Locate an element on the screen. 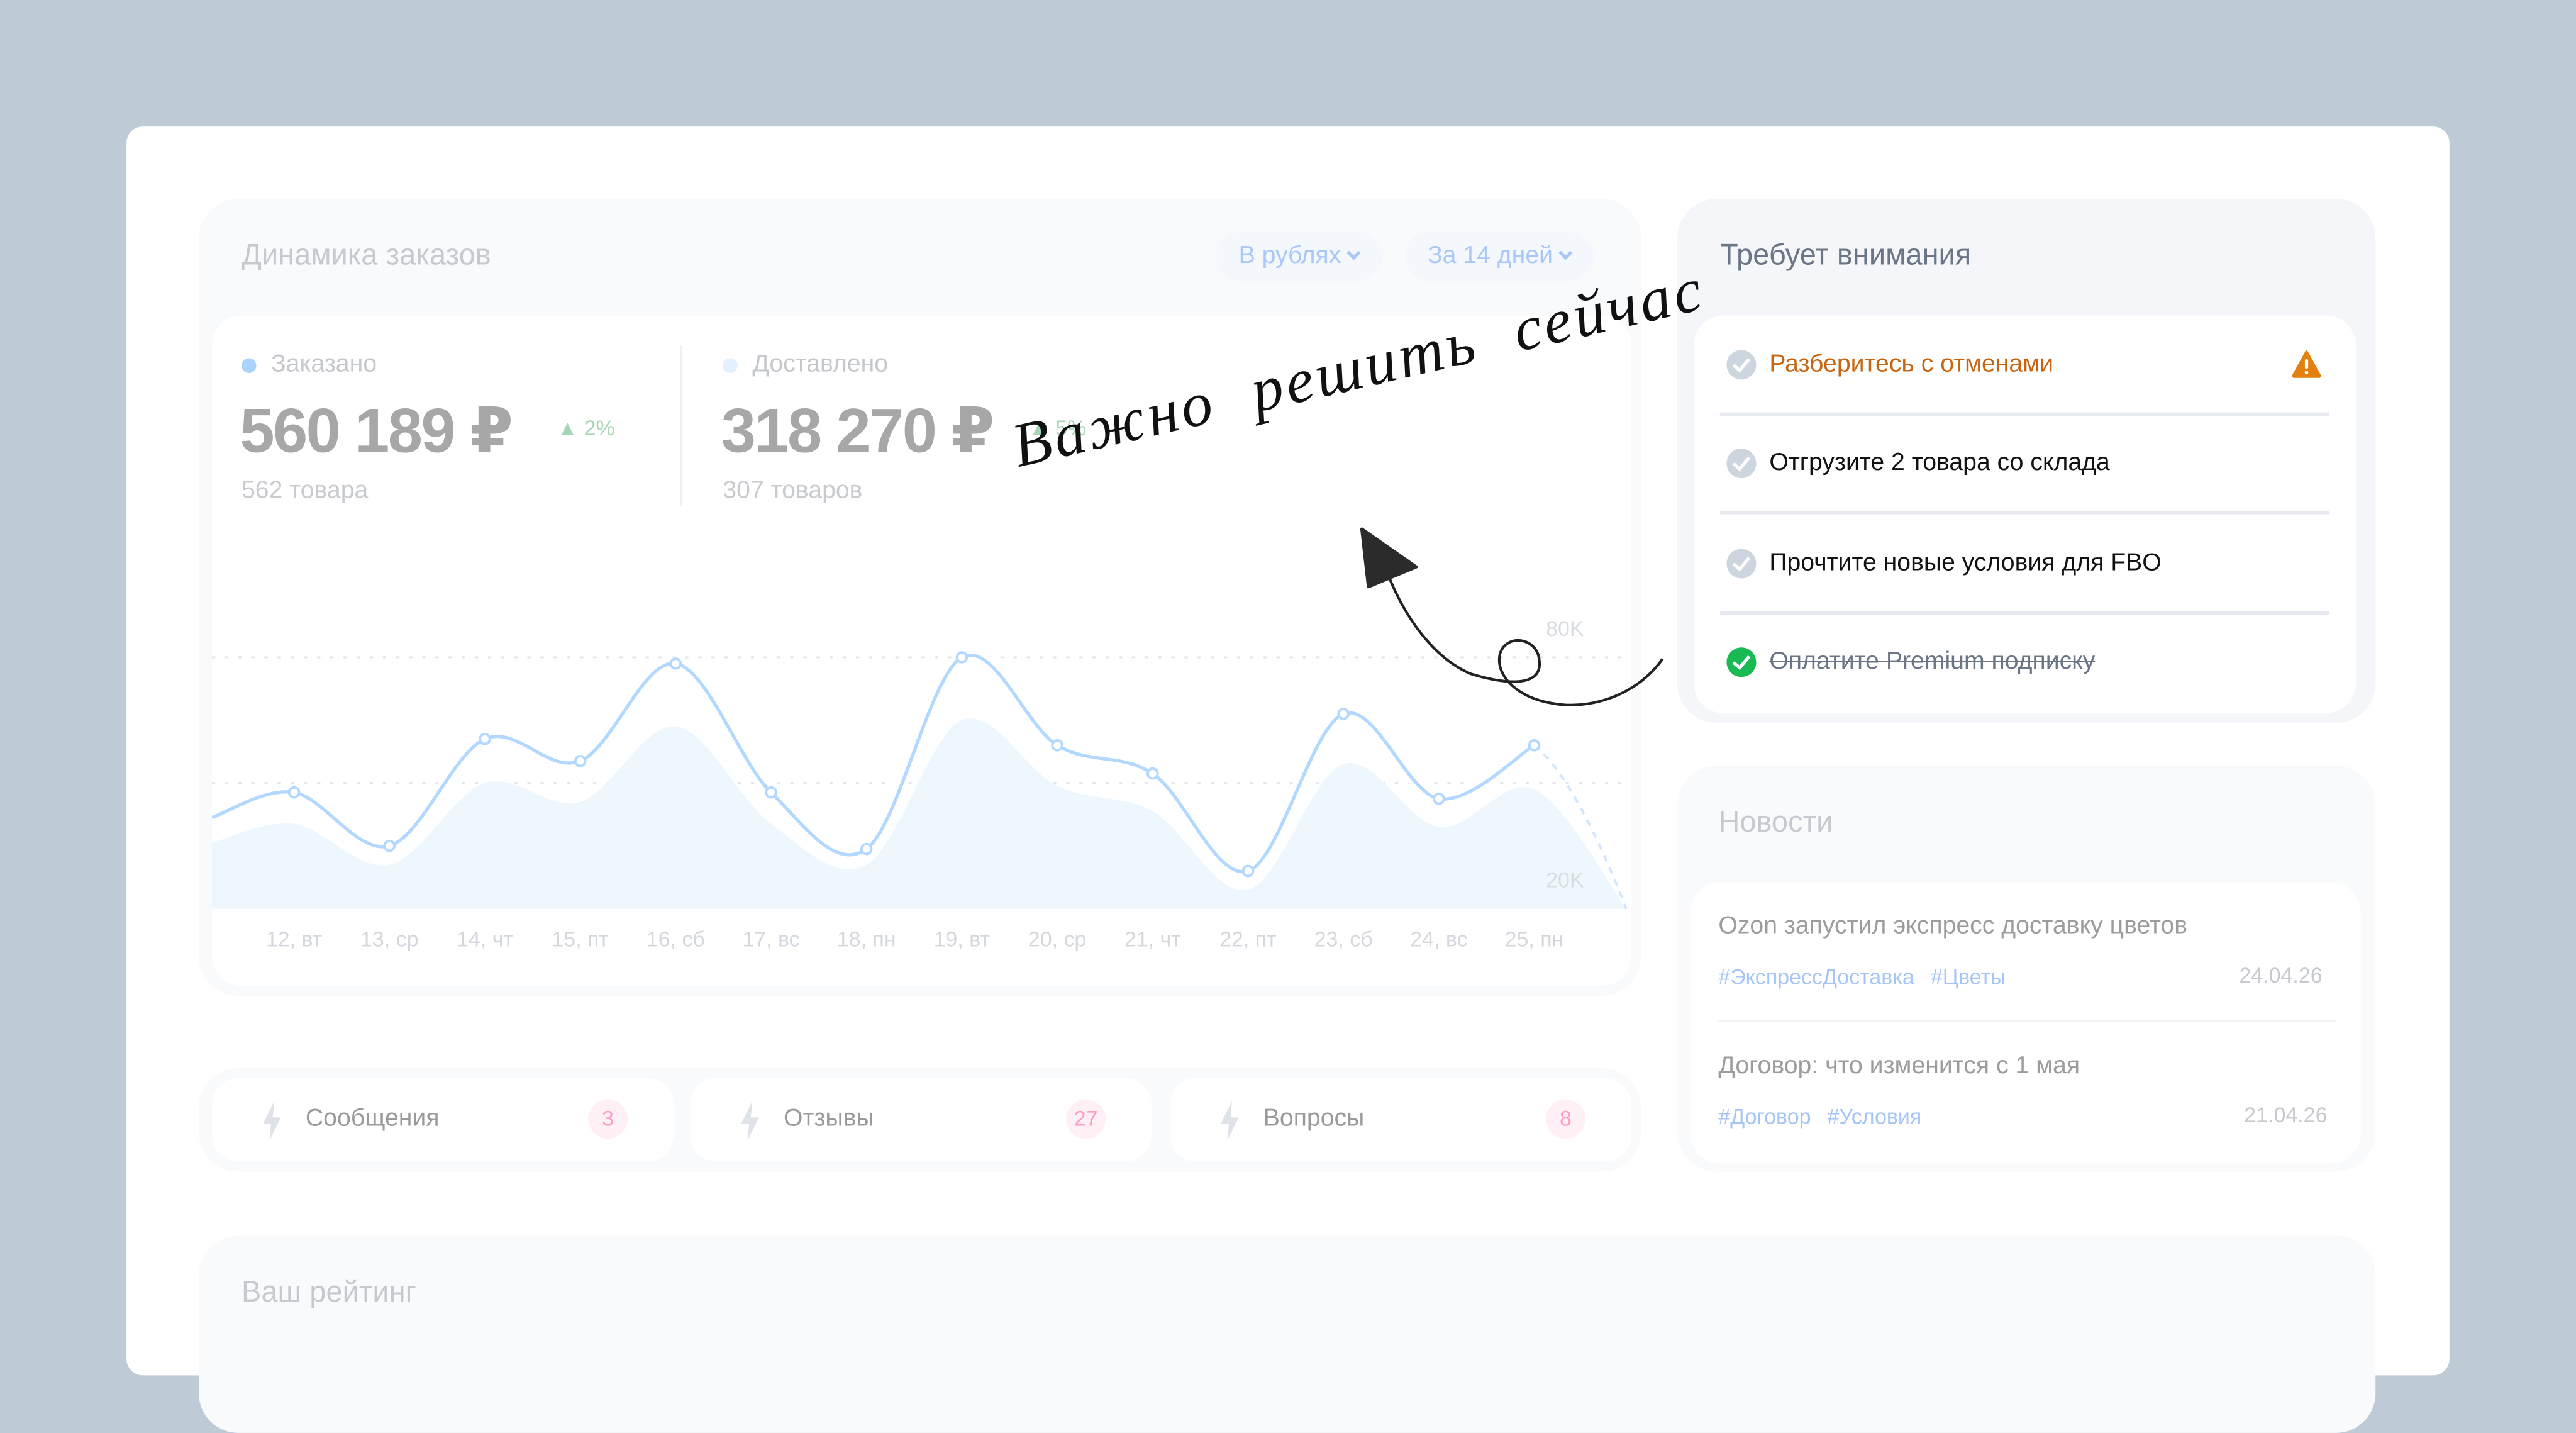 This screenshot has height=1433, width=2576. delivered-amount: 318 270 ₽ is located at coordinates (858, 432).